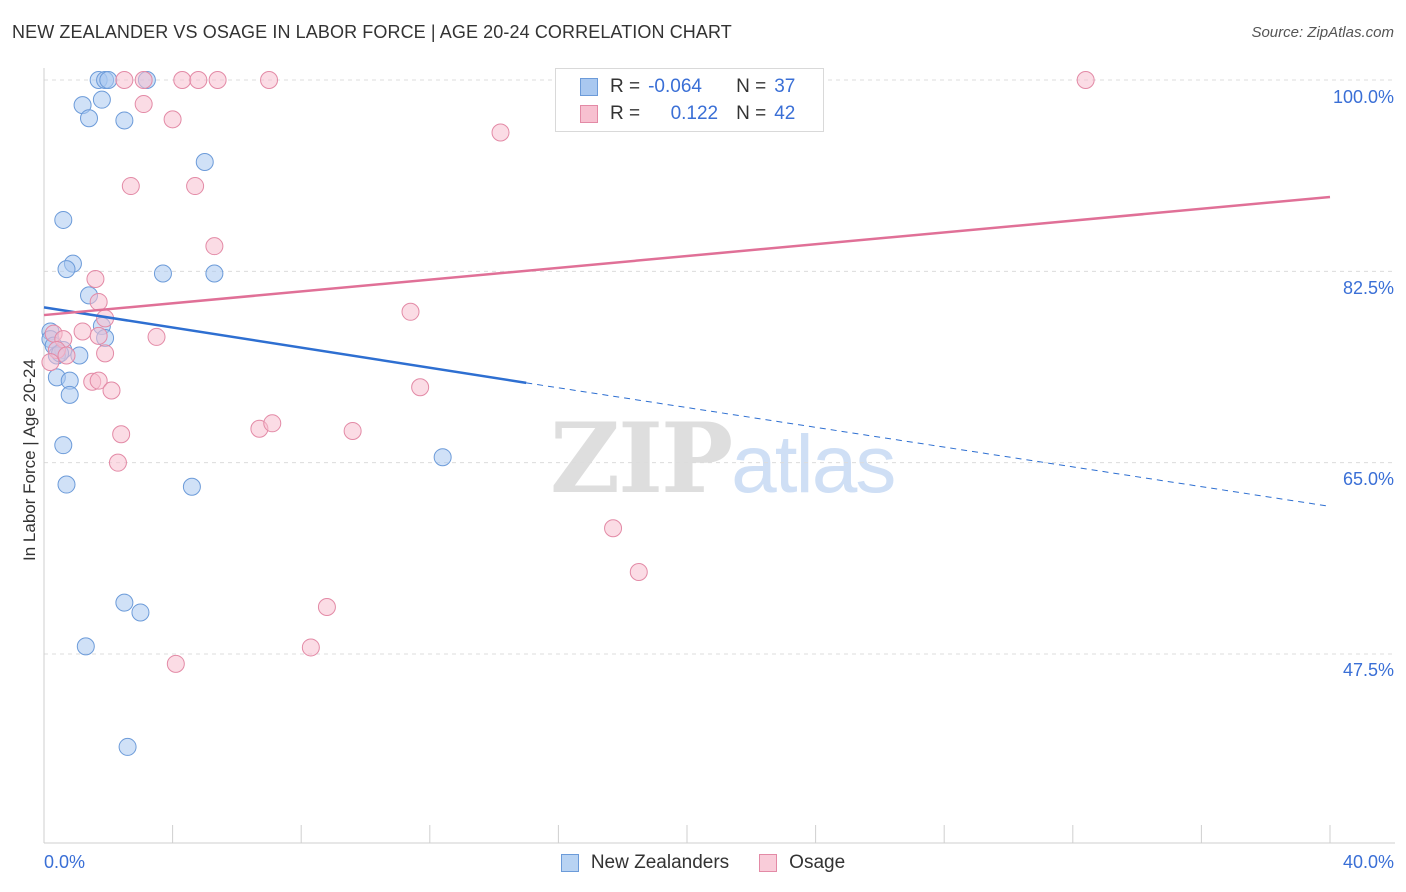 This screenshot has width=1406, height=892. Describe the element at coordinates (694, 113) in the screenshot. I see `r-value: 0.122` at that location.